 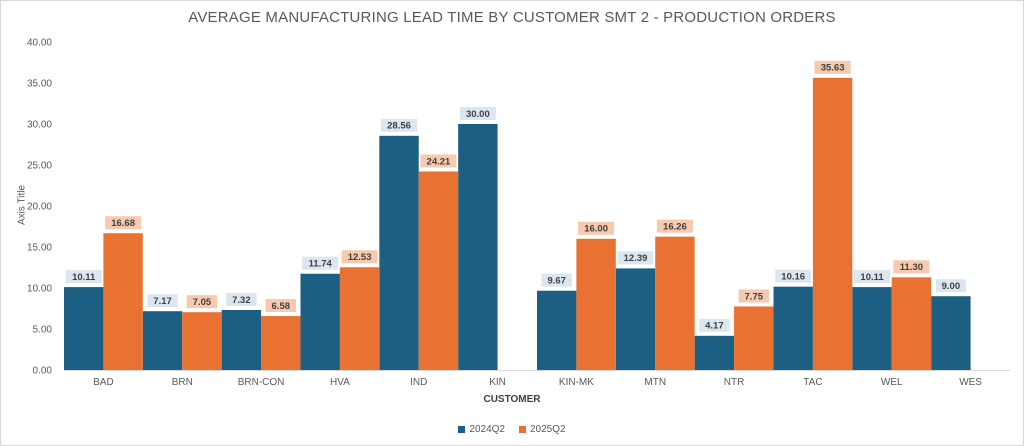 What do you see at coordinates (675, 303) in the screenshot?
I see `bar-2025q2-mtn` at bounding box center [675, 303].